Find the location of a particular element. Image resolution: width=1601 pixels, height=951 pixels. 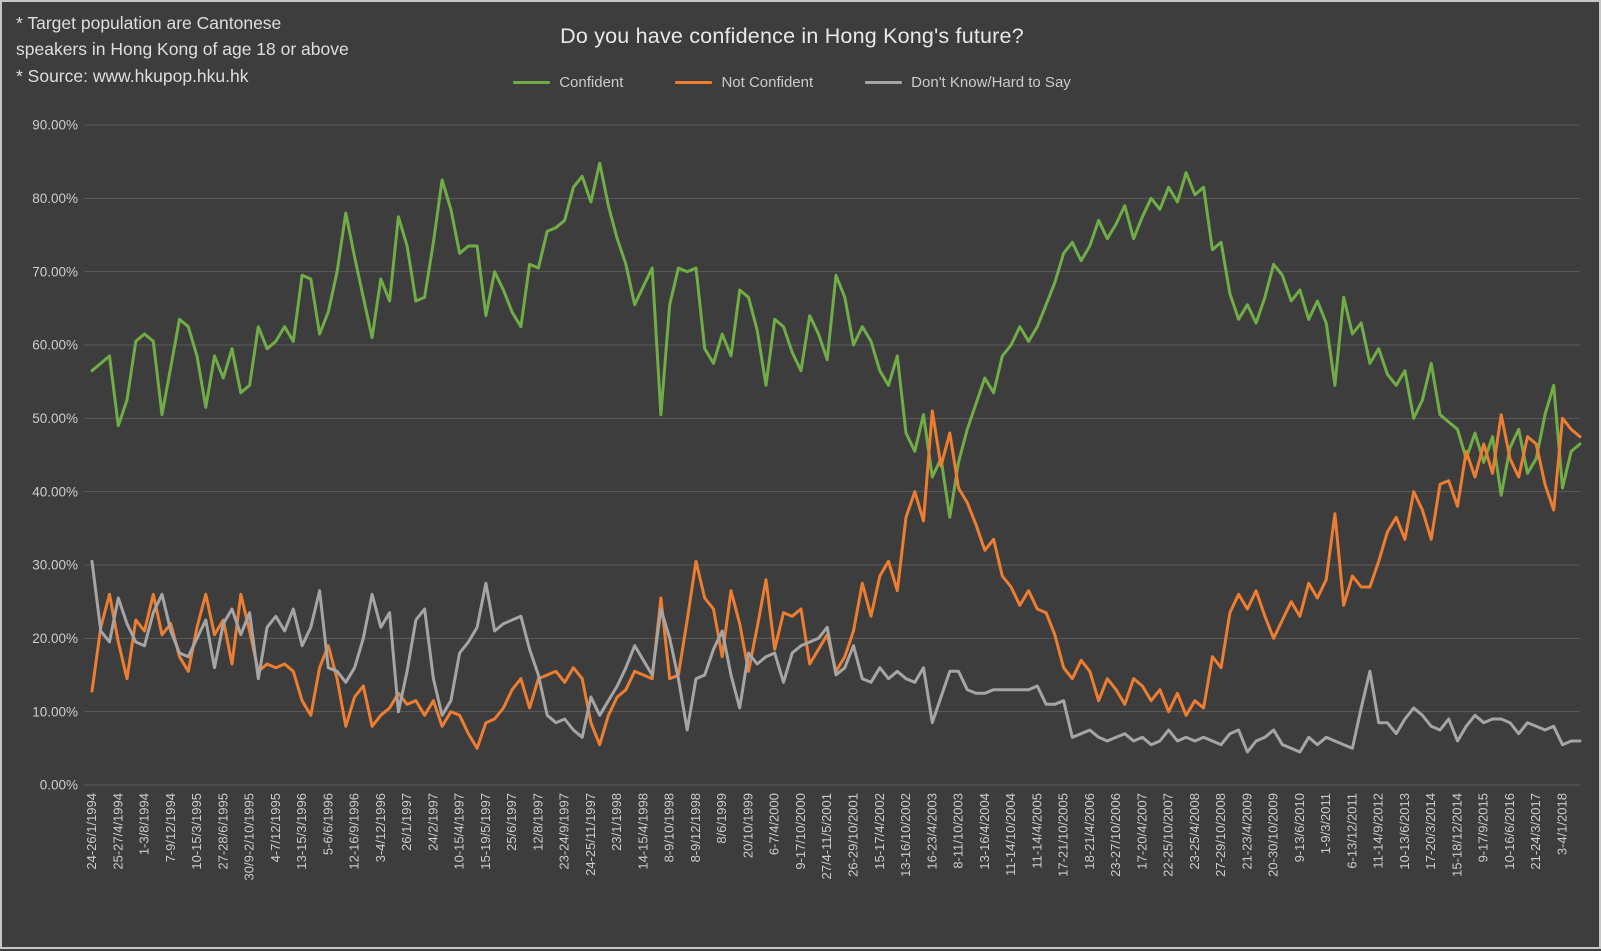

x-tick-label: 15-18/12/2014 is located at coordinates (1456, 835).